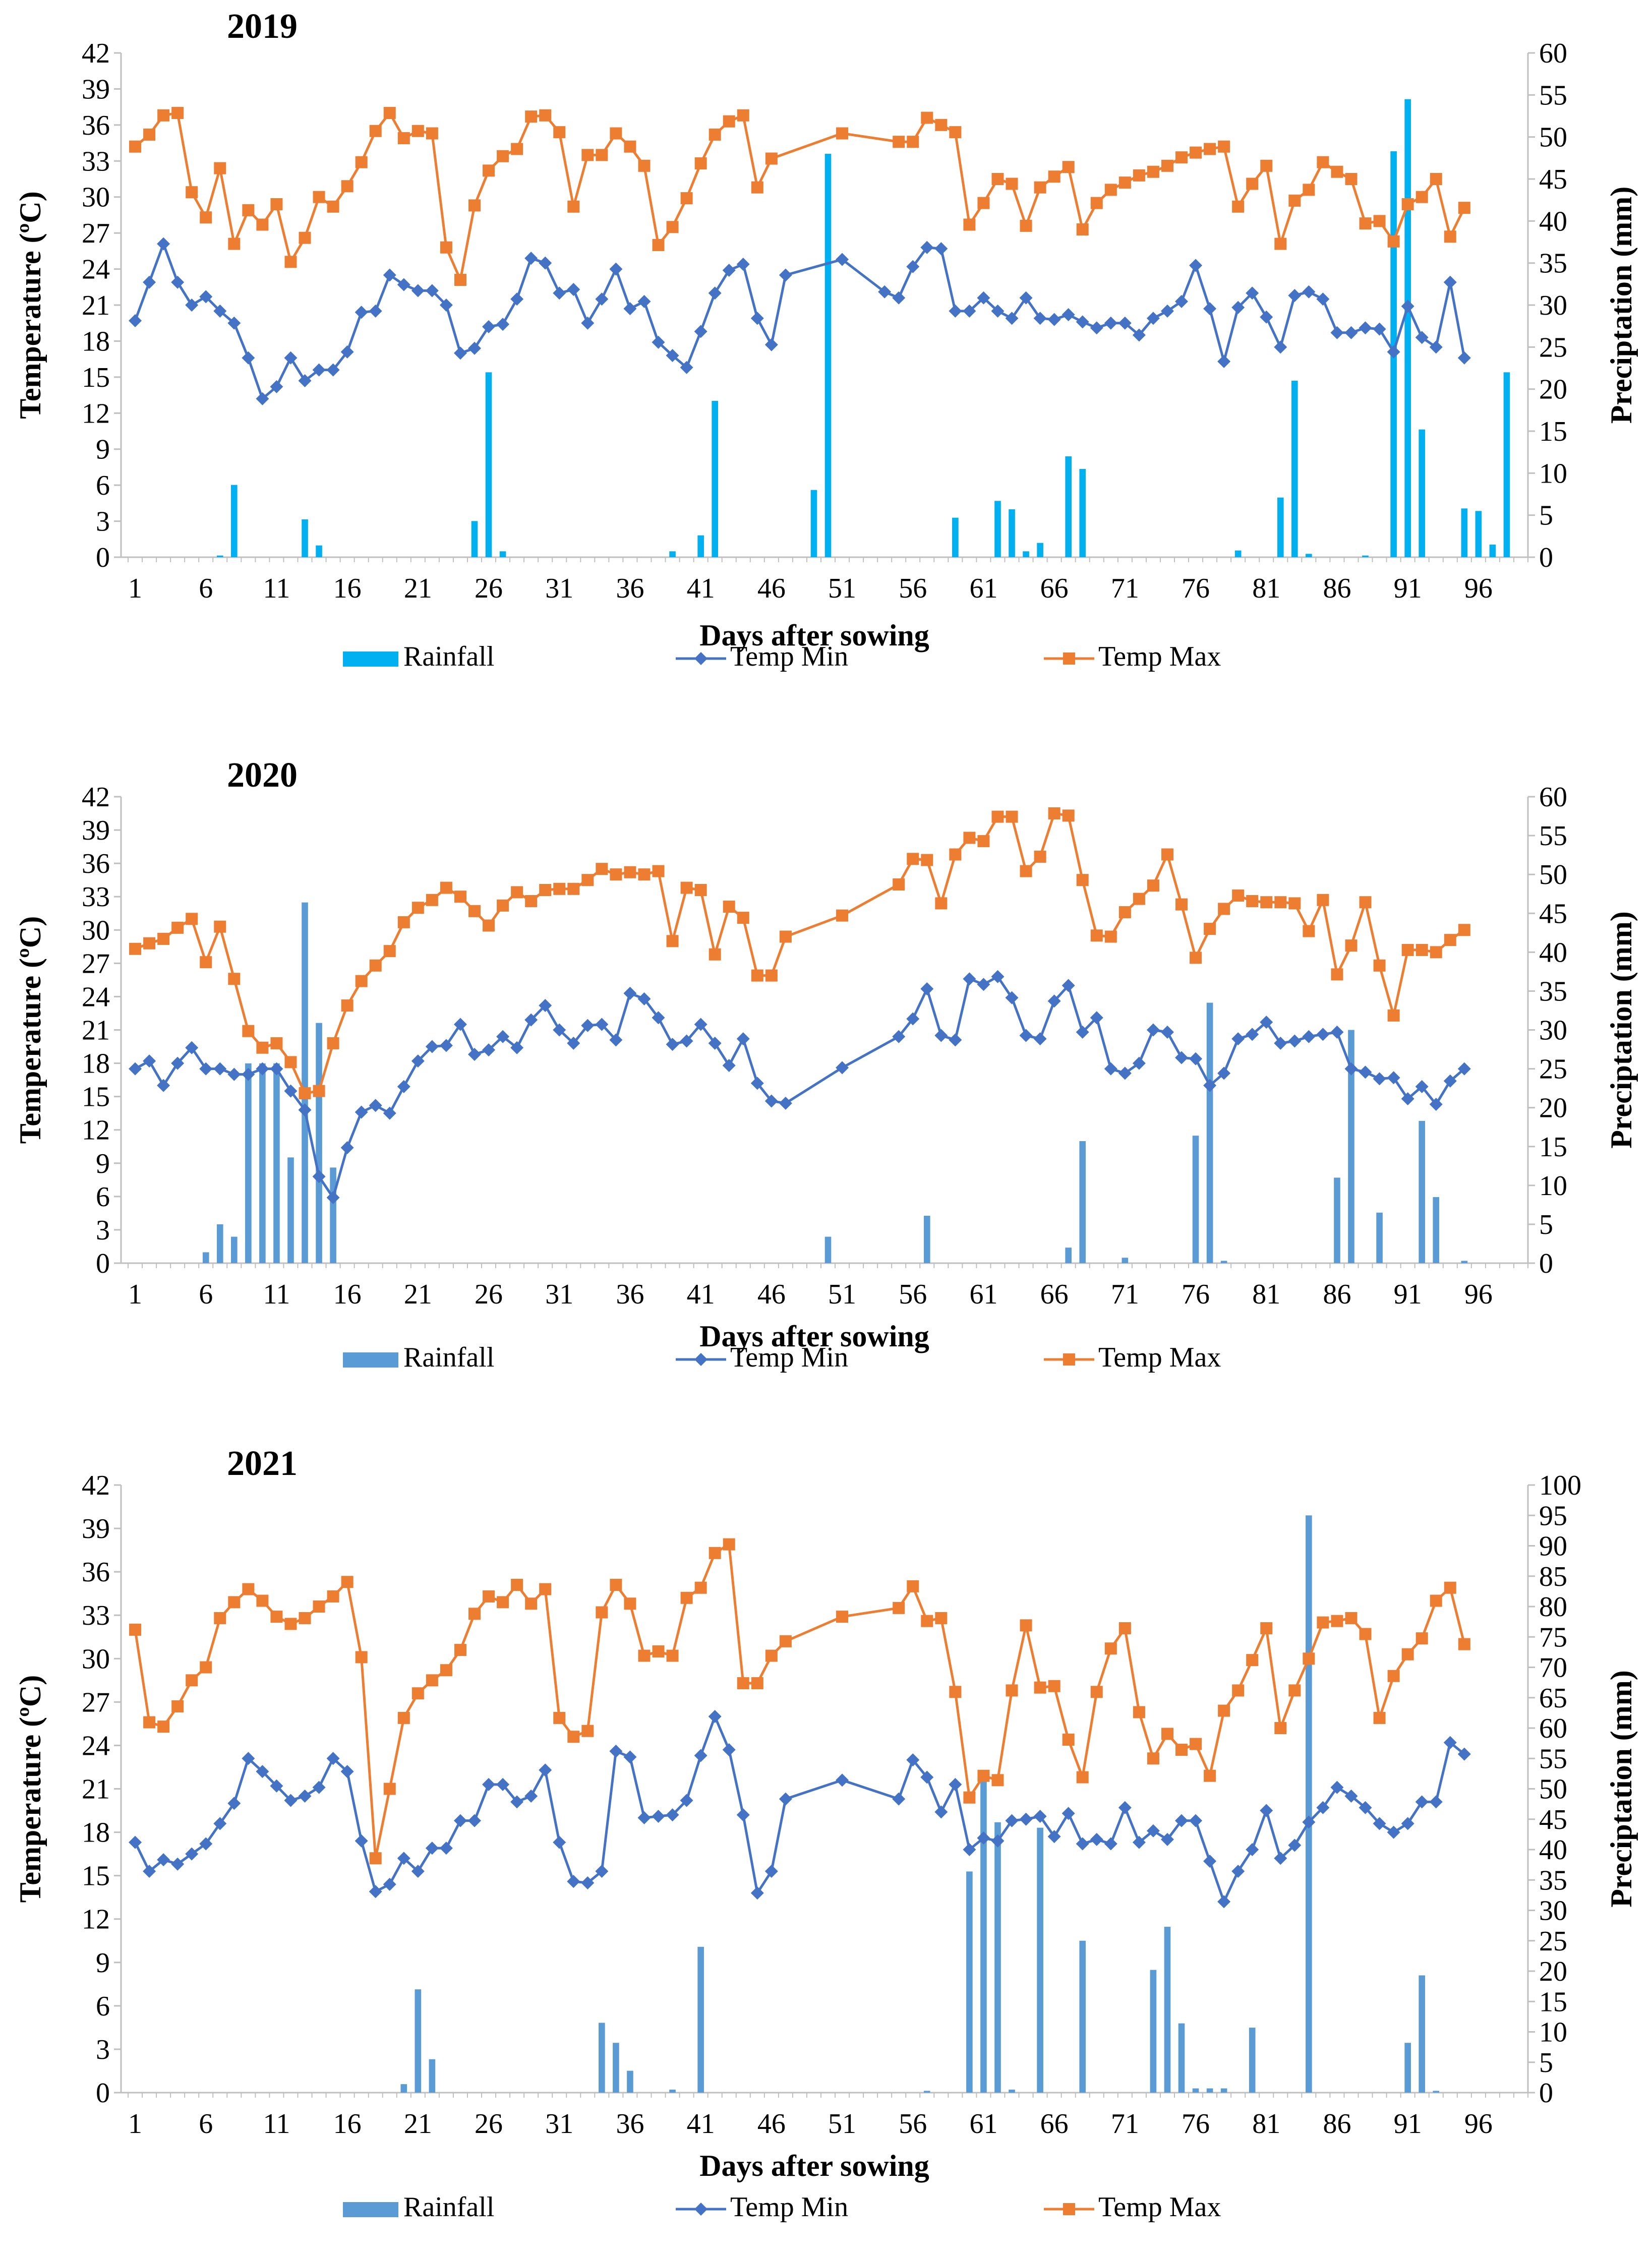 The width and height of the screenshot is (1652, 2253). What do you see at coordinates (1196, 588) in the screenshot?
I see `x-tick-label: 76` at bounding box center [1196, 588].